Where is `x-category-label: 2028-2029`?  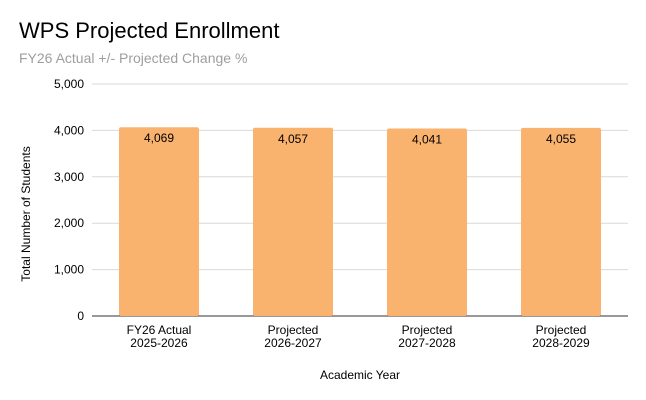 x-category-label: 2028-2029 is located at coordinates (561, 343).